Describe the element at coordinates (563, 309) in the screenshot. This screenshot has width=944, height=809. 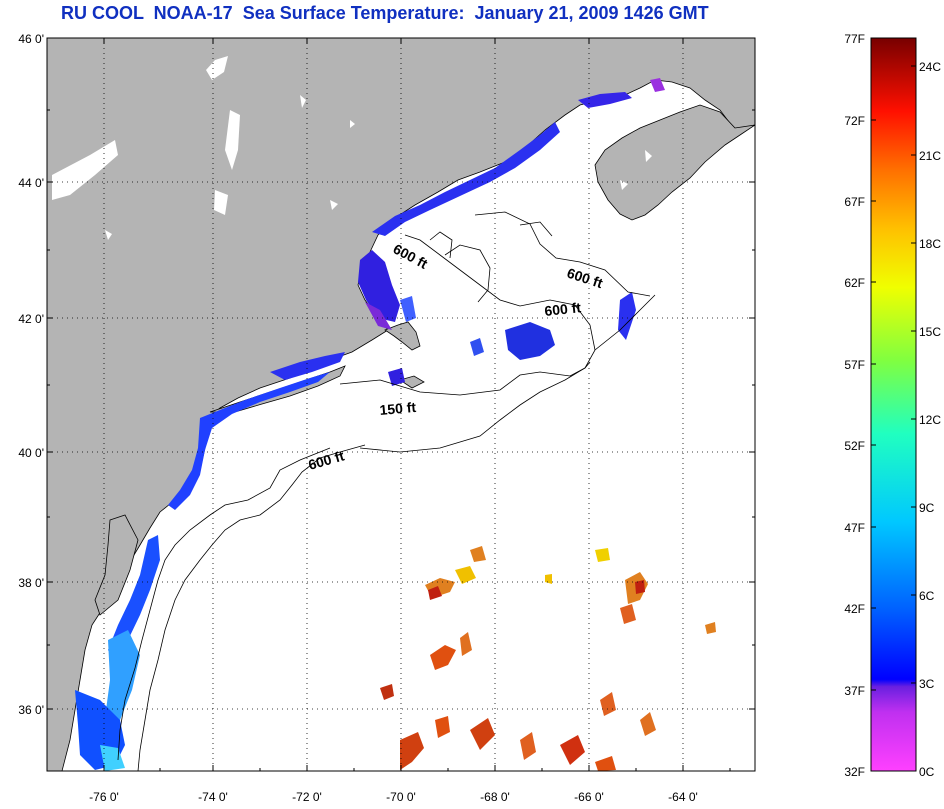
I see `isobath-label-georges-bank: 600 ft` at that location.